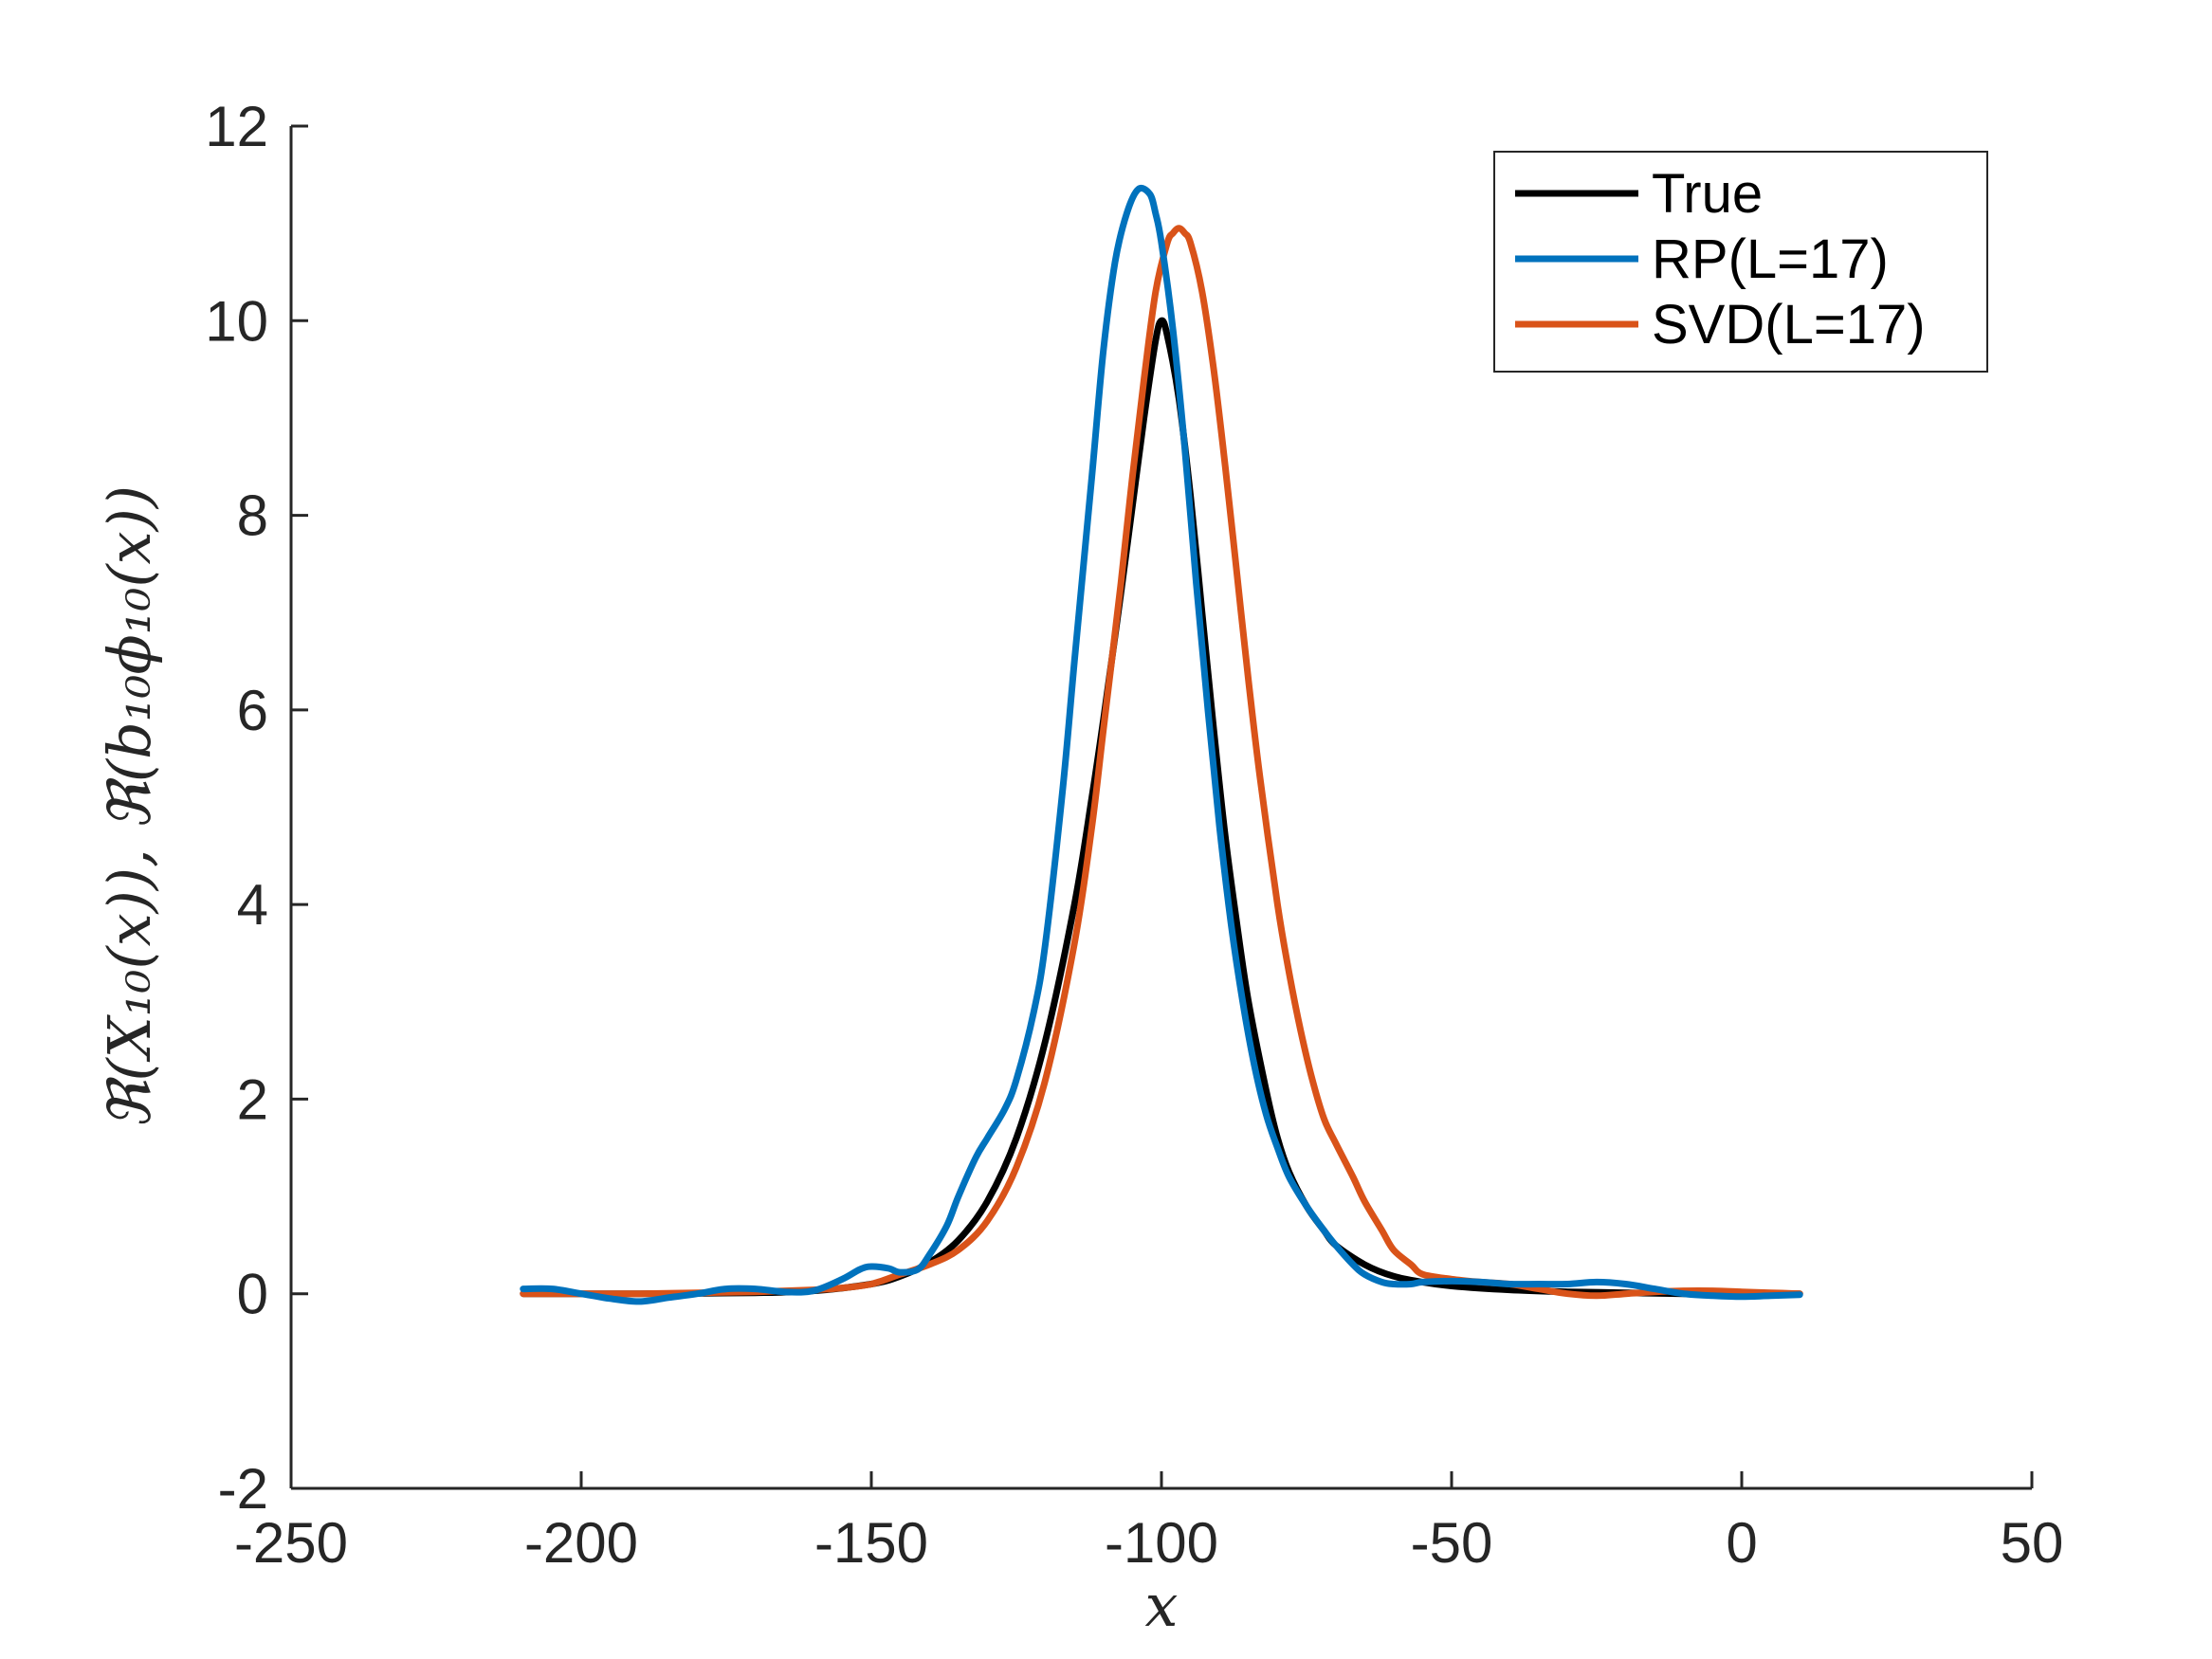 The height and width of the screenshot is (1659, 2212). What do you see at coordinates (1707, 194) in the screenshot?
I see `legend-label: True` at bounding box center [1707, 194].